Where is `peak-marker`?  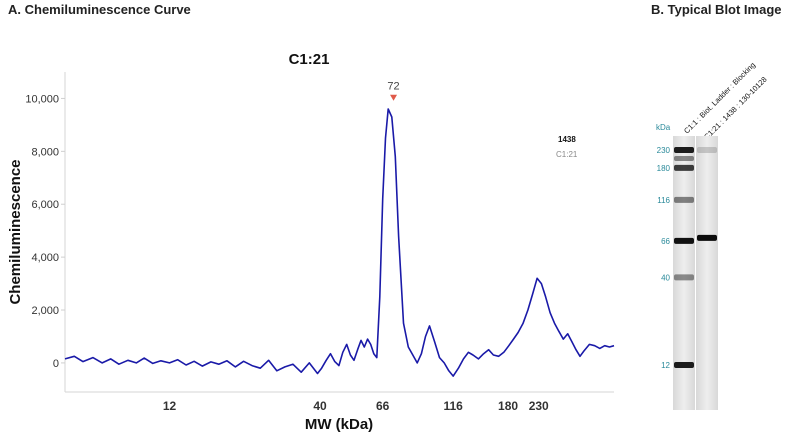
peak-marker is located at coordinates (394, 97).